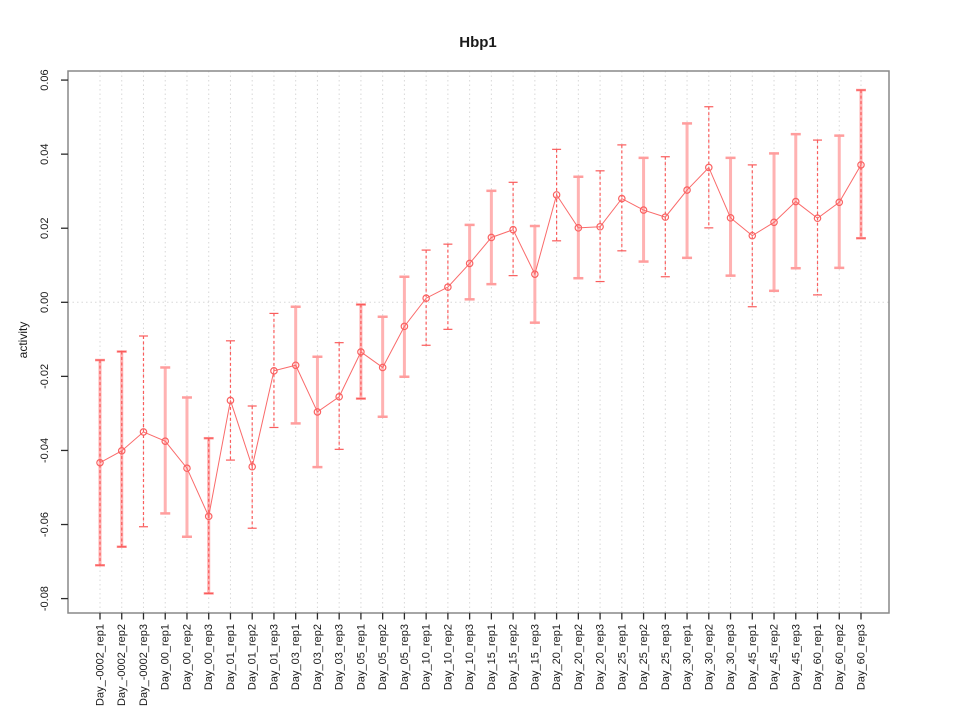  I want to click on x-tick-label: Day_00_rep1, so click(166, 657).